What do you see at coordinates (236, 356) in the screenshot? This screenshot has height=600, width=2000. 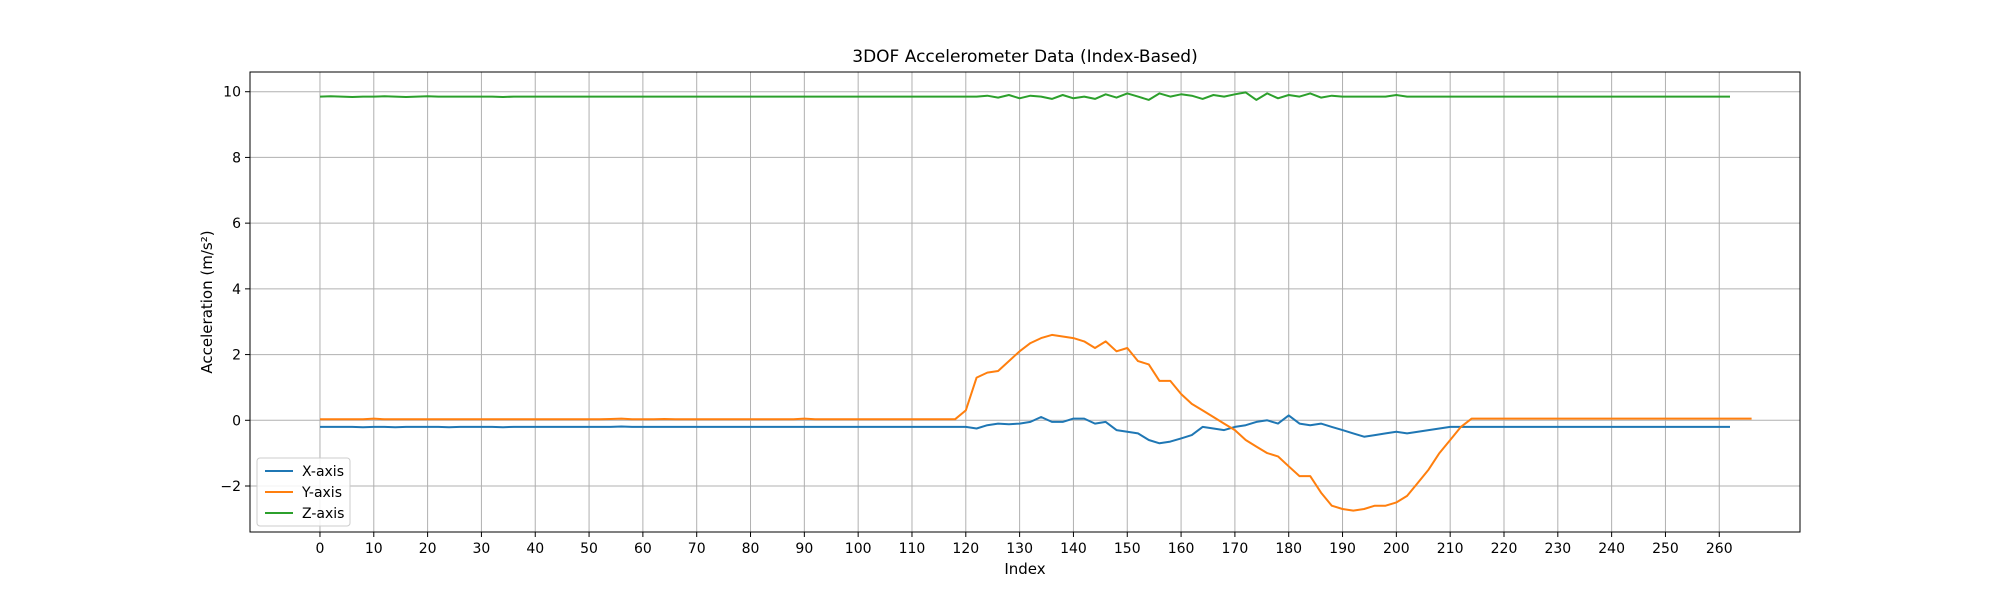 I see `y-tick-label: 2` at bounding box center [236, 356].